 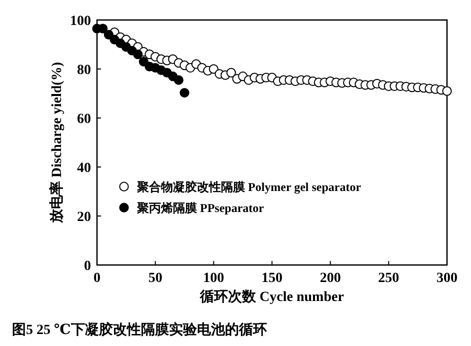 What do you see at coordinates (213, 278) in the screenshot?
I see `x-tick-label: 100` at bounding box center [213, 278].